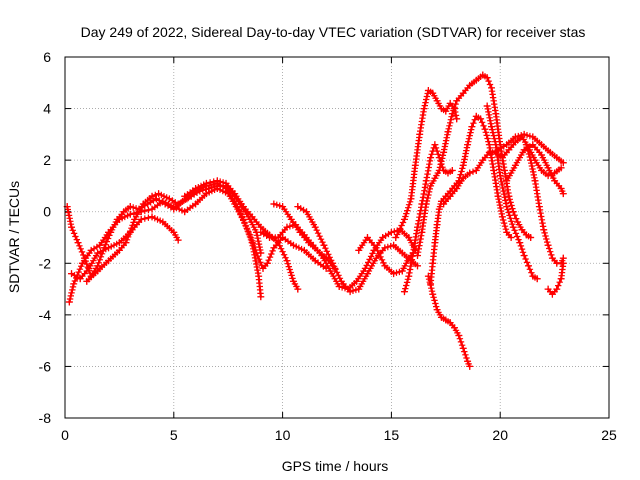  Describe the element at coordinates (45, 263) in the screenshot. I see `y-tick-label: -2` at that location.